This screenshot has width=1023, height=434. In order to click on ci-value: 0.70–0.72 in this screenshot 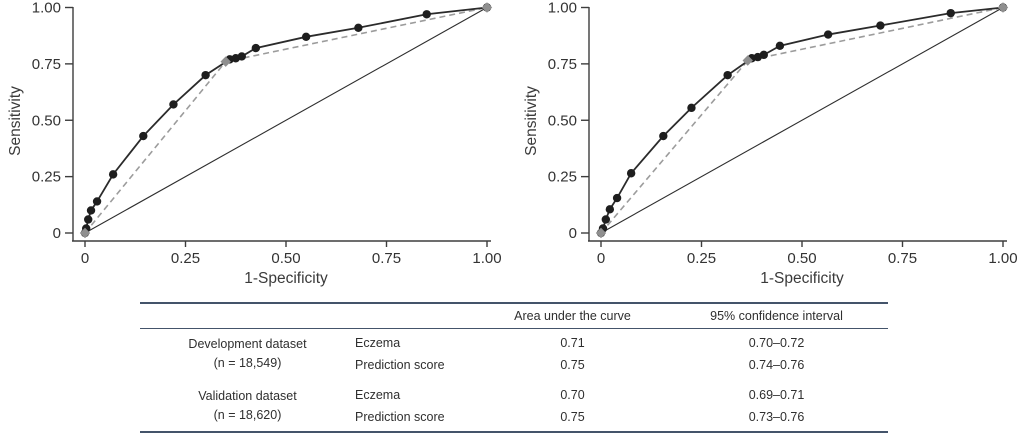, I will do `click(776, 342)`.